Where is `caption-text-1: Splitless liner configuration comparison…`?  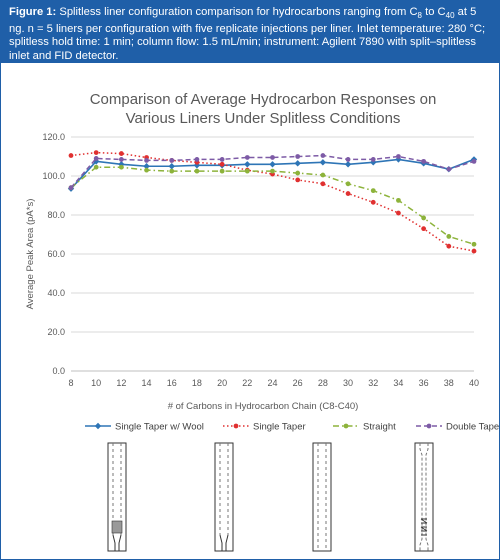 caption-text-1: Splitless liner configuration comparison… is located at coordinates (237, 12).